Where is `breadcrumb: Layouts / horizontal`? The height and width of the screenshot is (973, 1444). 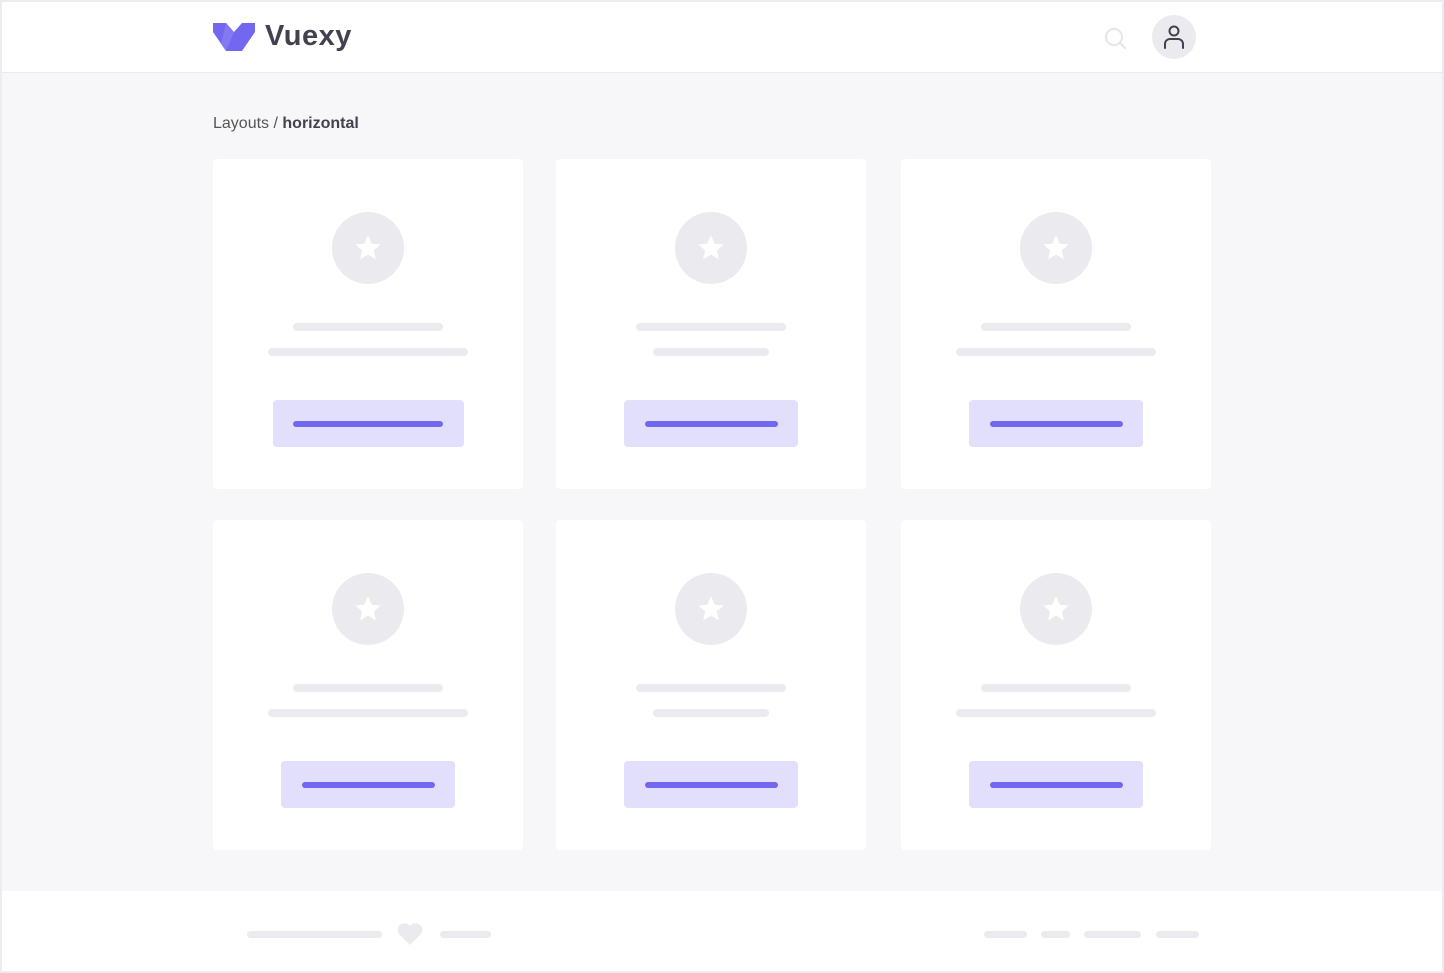 breadcrumb: Layouts / horizontal is located at coordinates (286, 124).